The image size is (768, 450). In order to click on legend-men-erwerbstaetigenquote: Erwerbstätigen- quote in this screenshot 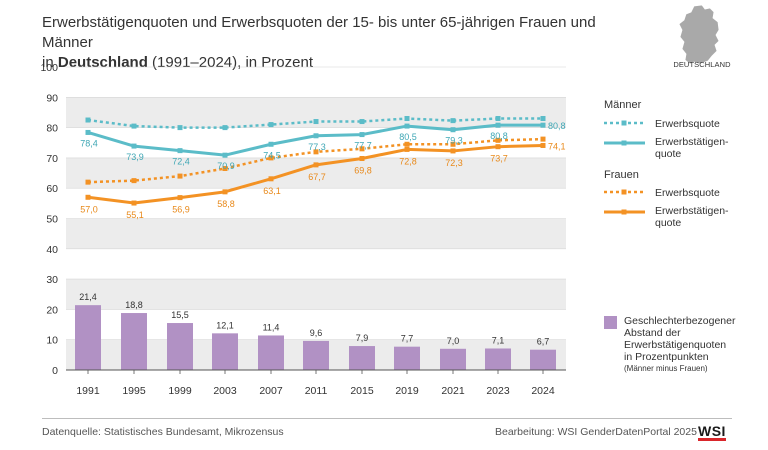, I will do `click(666, 148)`.